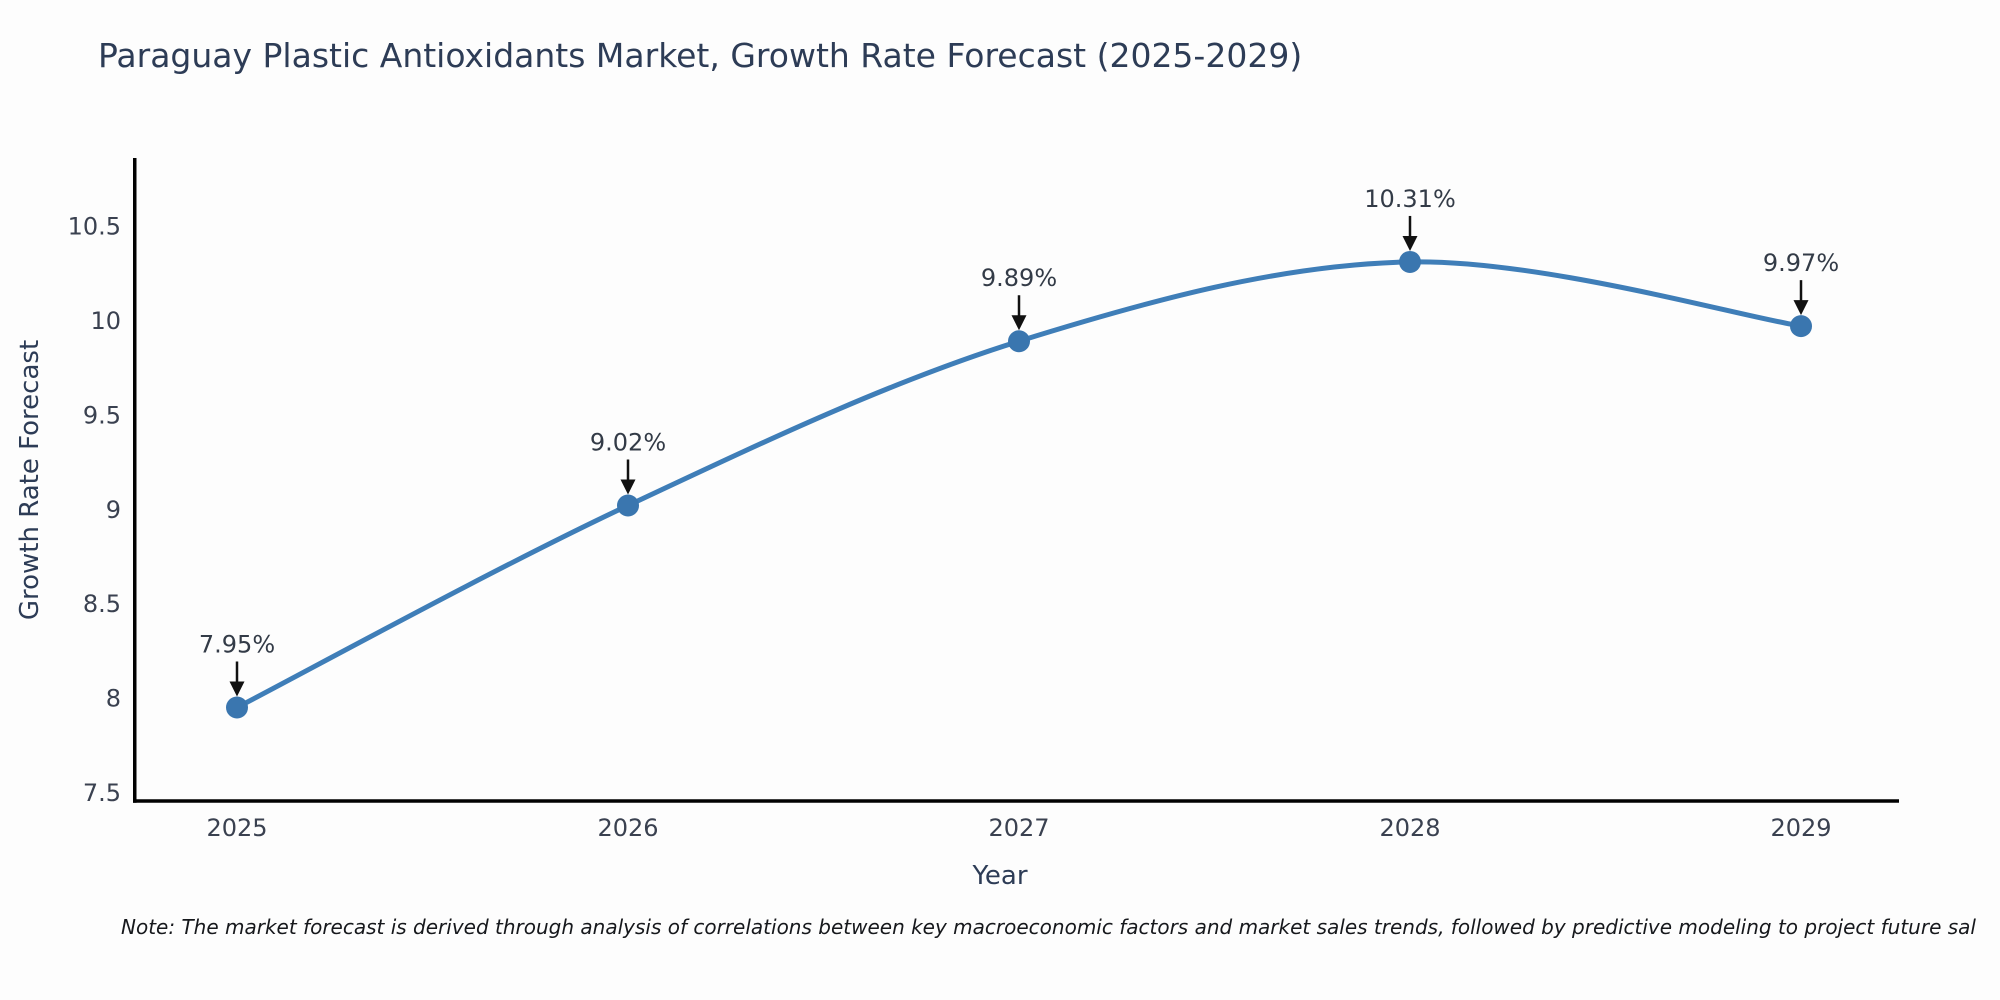 Image resolution: width=2000 pixels, height=1000 pixels. I want to click on x-tick-label: 2028, so click(1409, 828).